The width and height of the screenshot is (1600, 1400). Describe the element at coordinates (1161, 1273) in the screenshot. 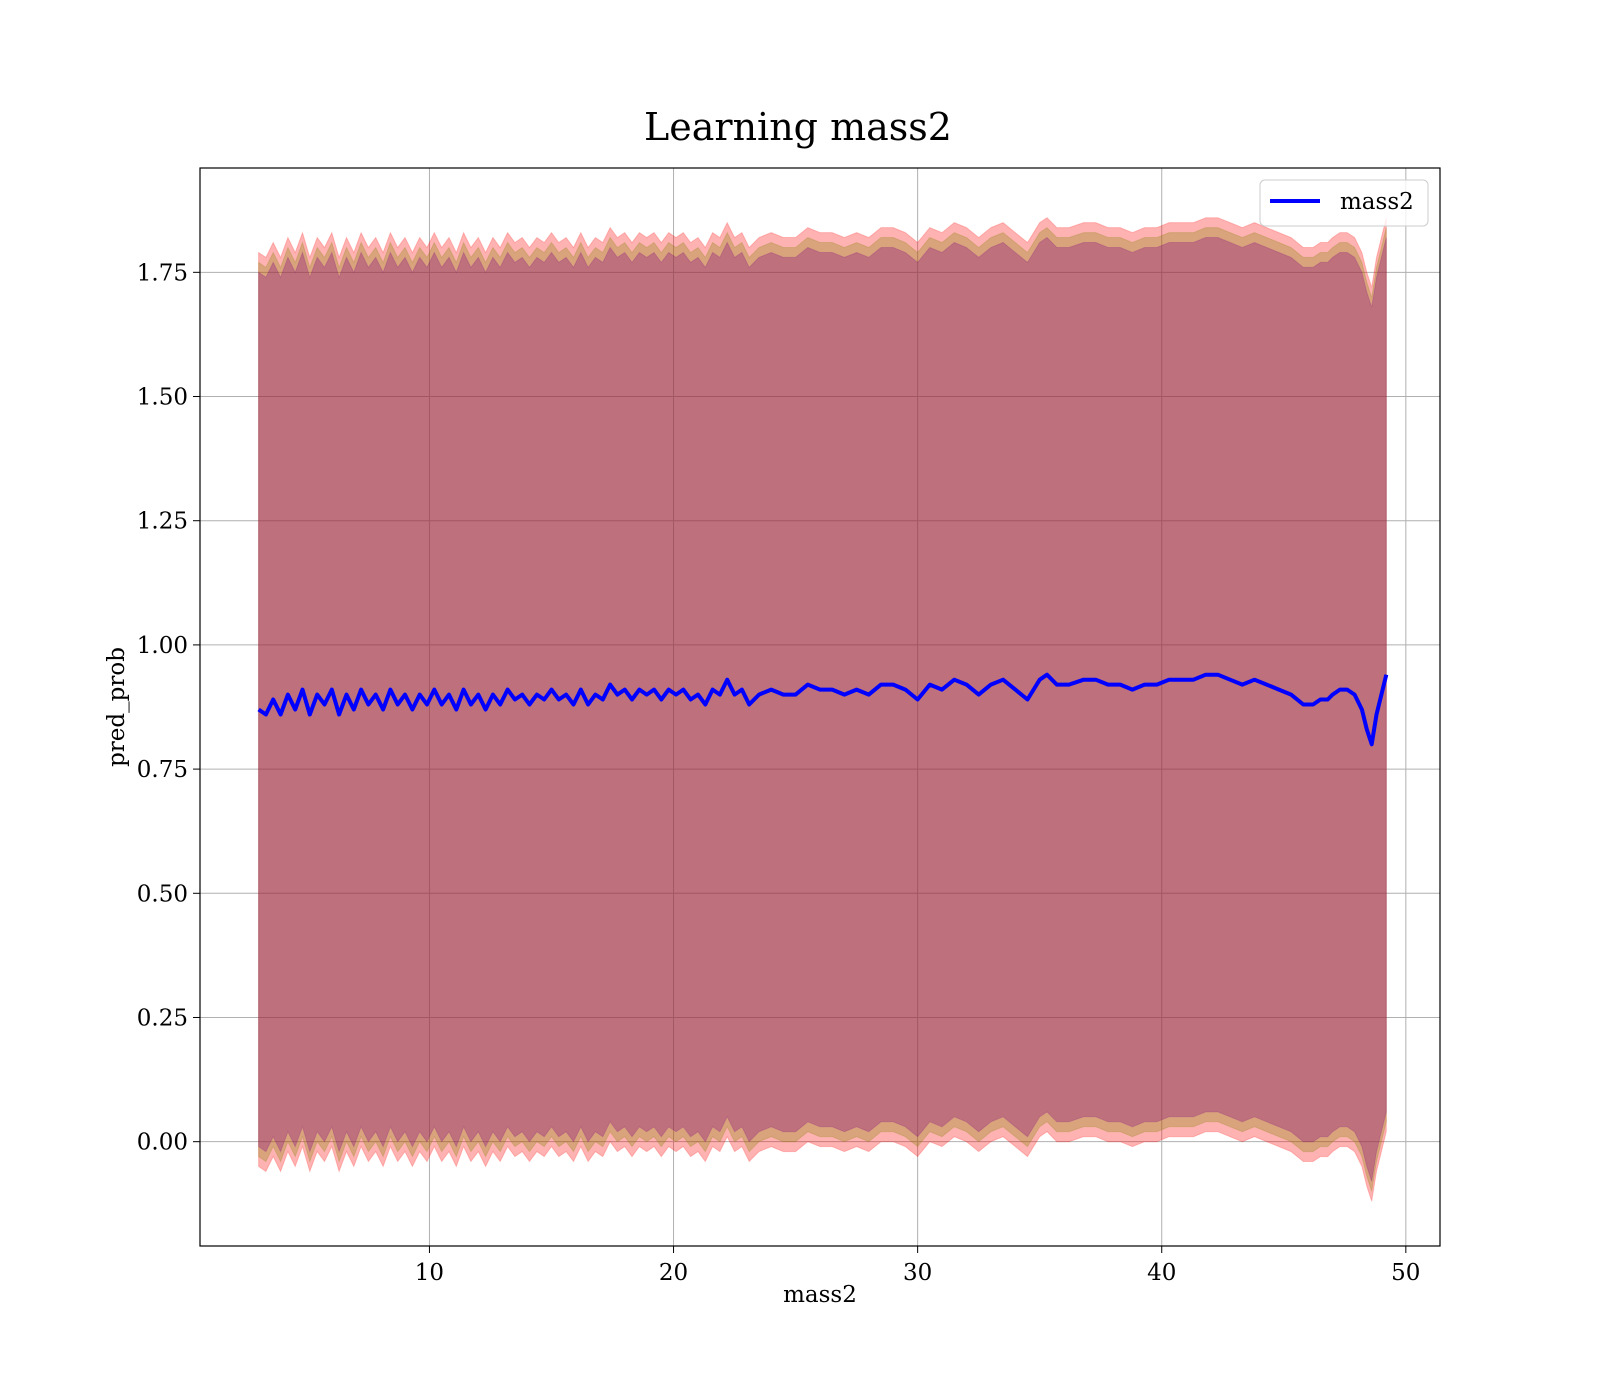

I see `x-tick-label: 40` at that location.